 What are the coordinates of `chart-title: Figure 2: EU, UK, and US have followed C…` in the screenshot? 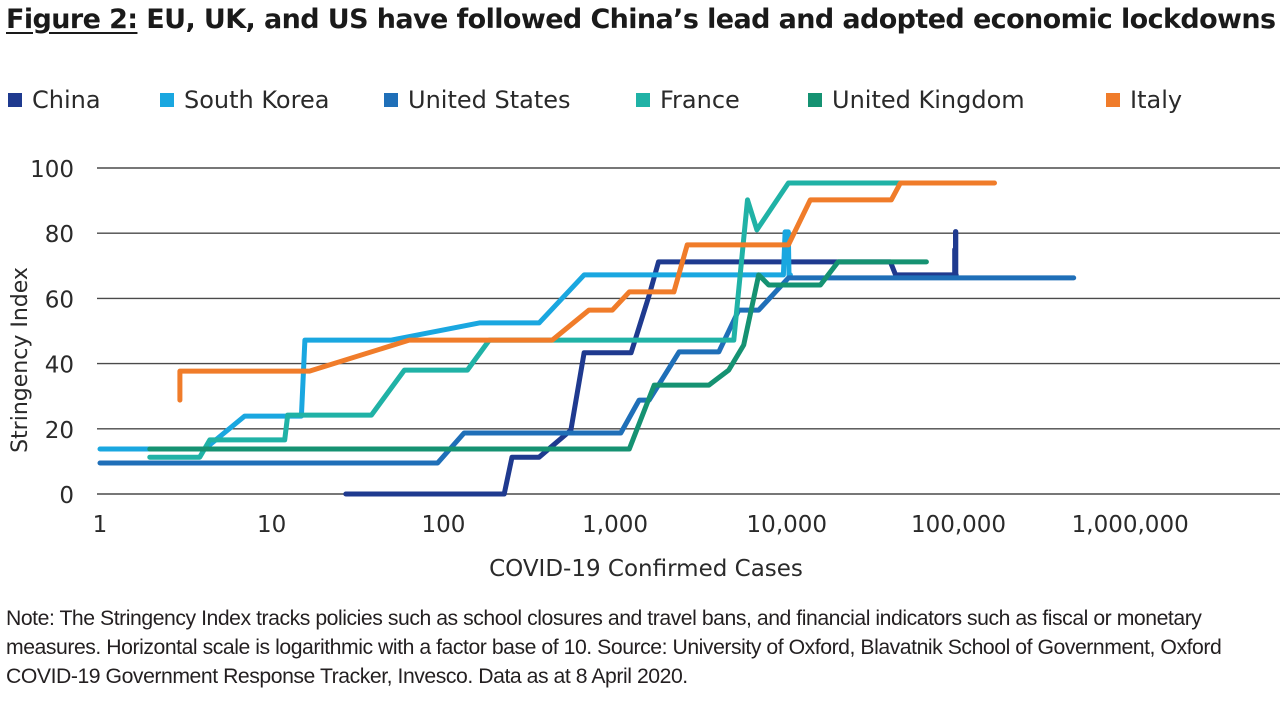 It's located at (641, 19).